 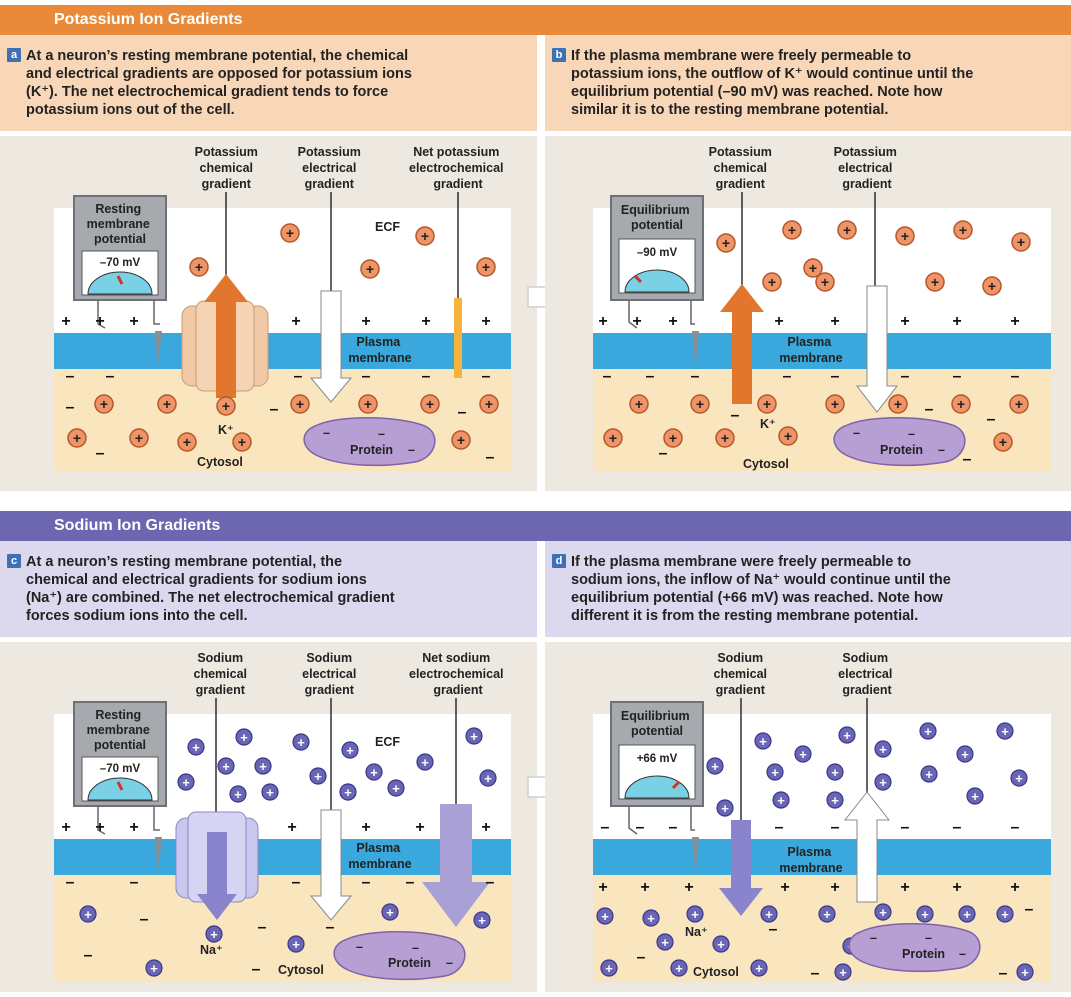 I want to click on voltmeter: Resting membrane potential –70 mV, so click(x=120, y=786).